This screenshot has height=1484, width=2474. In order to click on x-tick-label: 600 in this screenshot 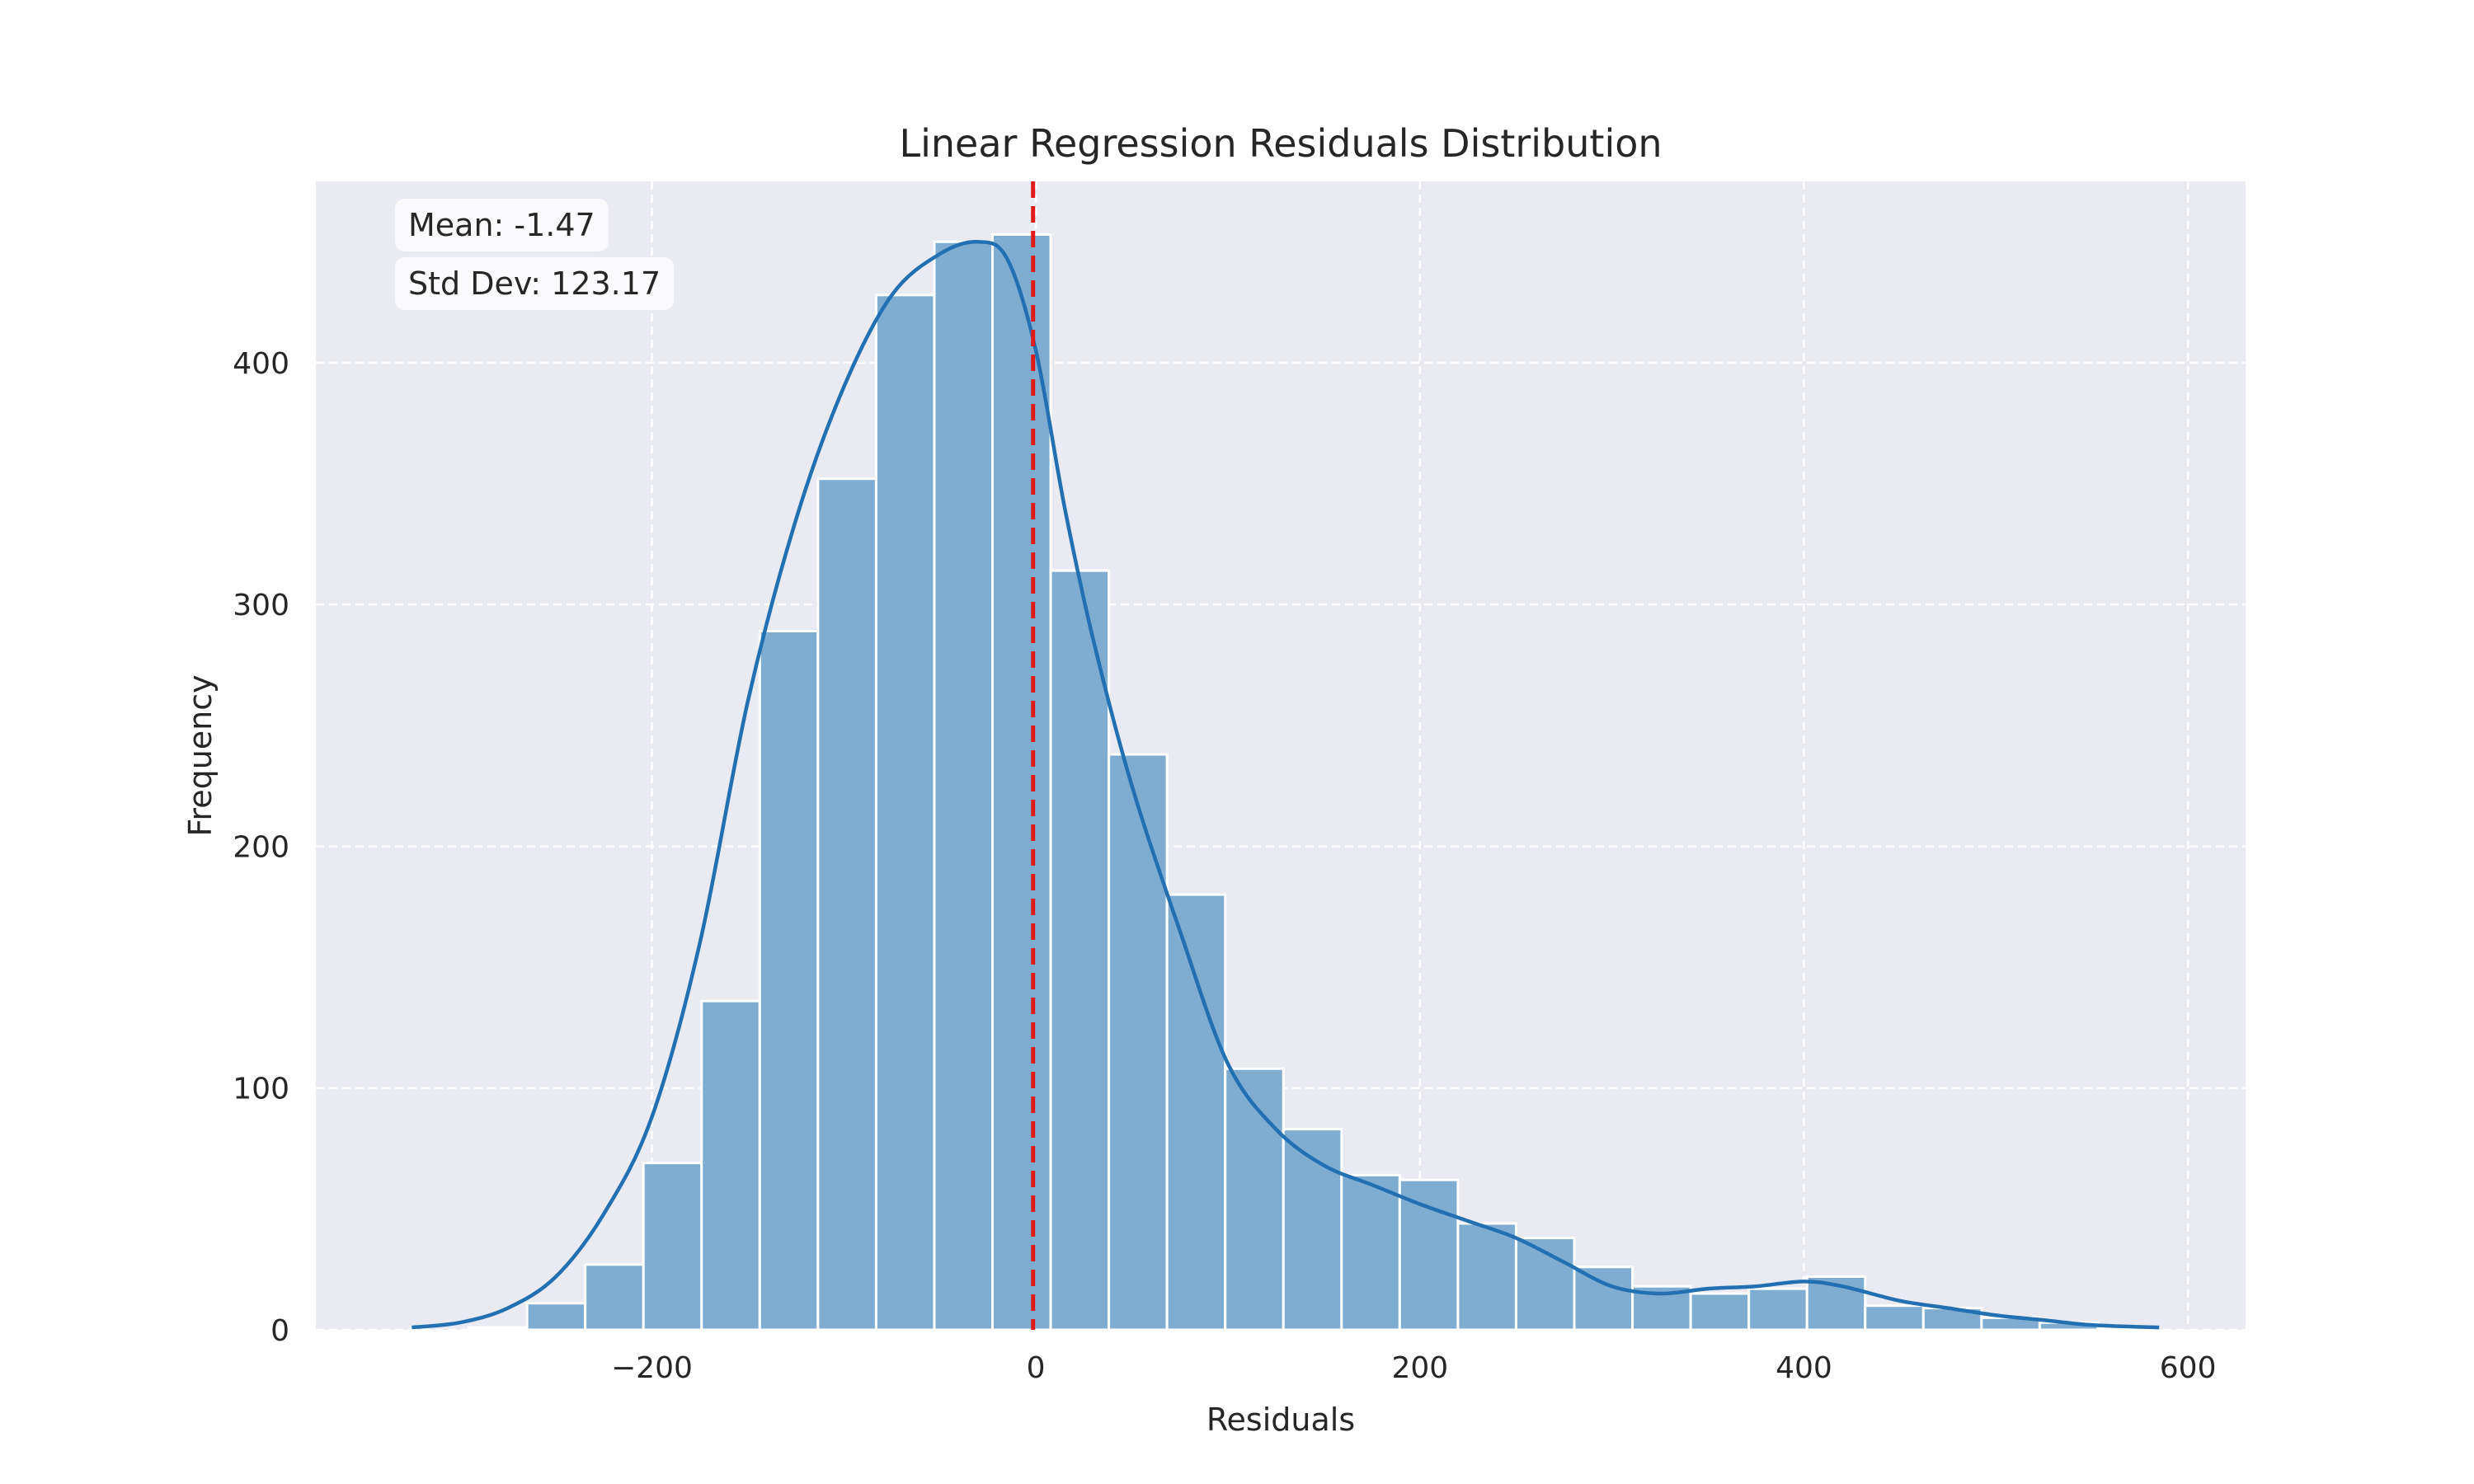, I will do `click(2188, 1368)`.